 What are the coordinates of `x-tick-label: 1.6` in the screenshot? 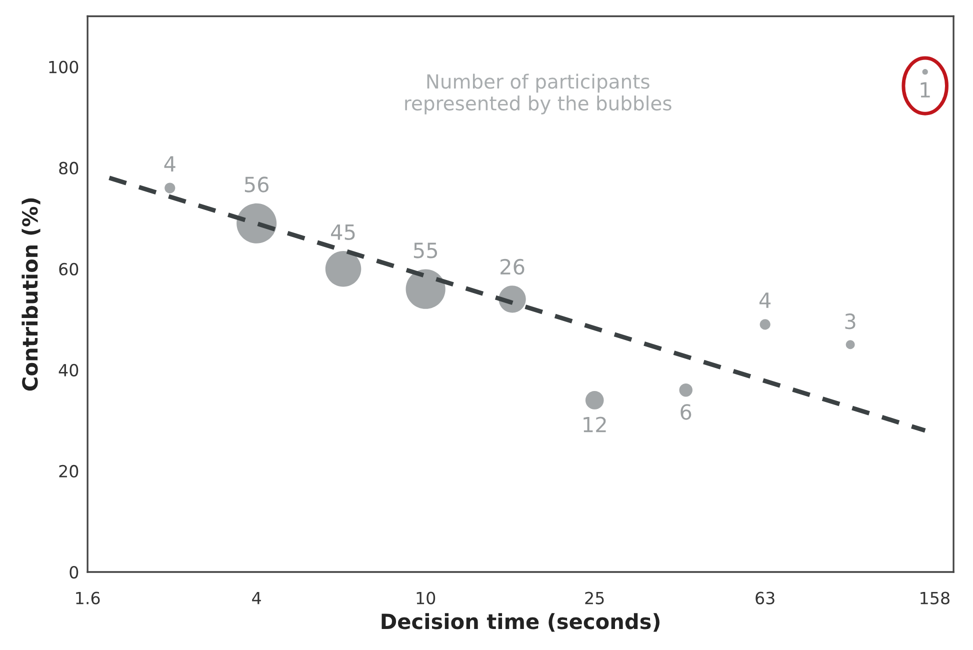 It's located at (88, 598).